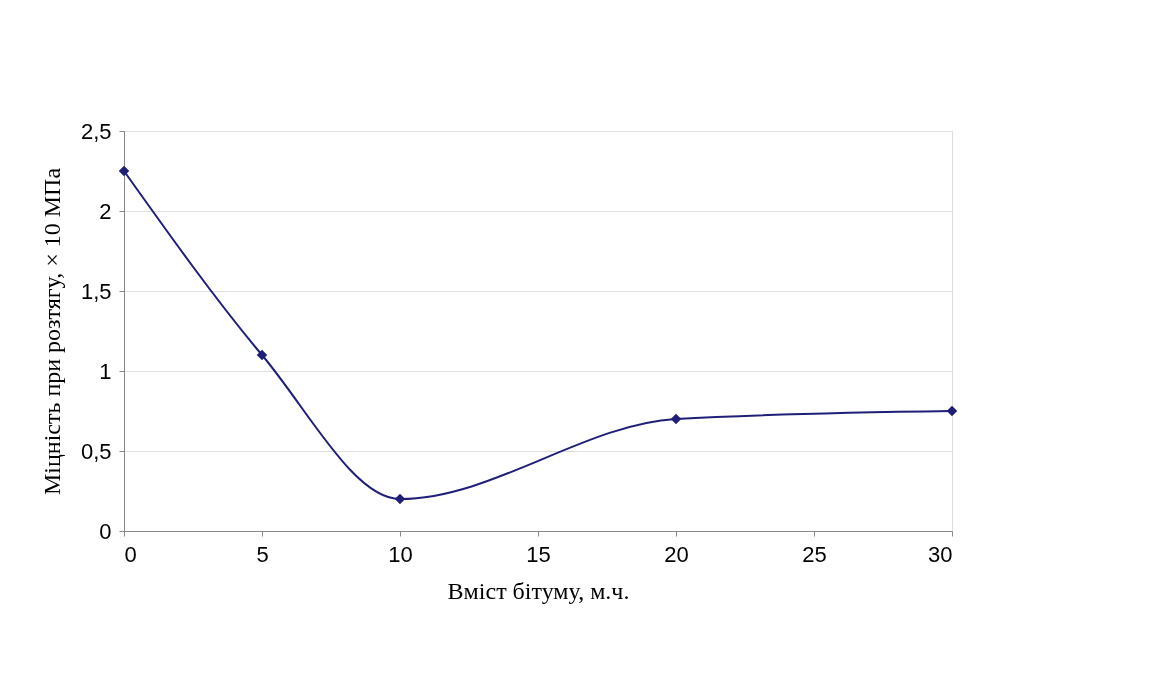 The image size is (1163, 674). I want to click on x-tick-label: 25, so click(814, 554).